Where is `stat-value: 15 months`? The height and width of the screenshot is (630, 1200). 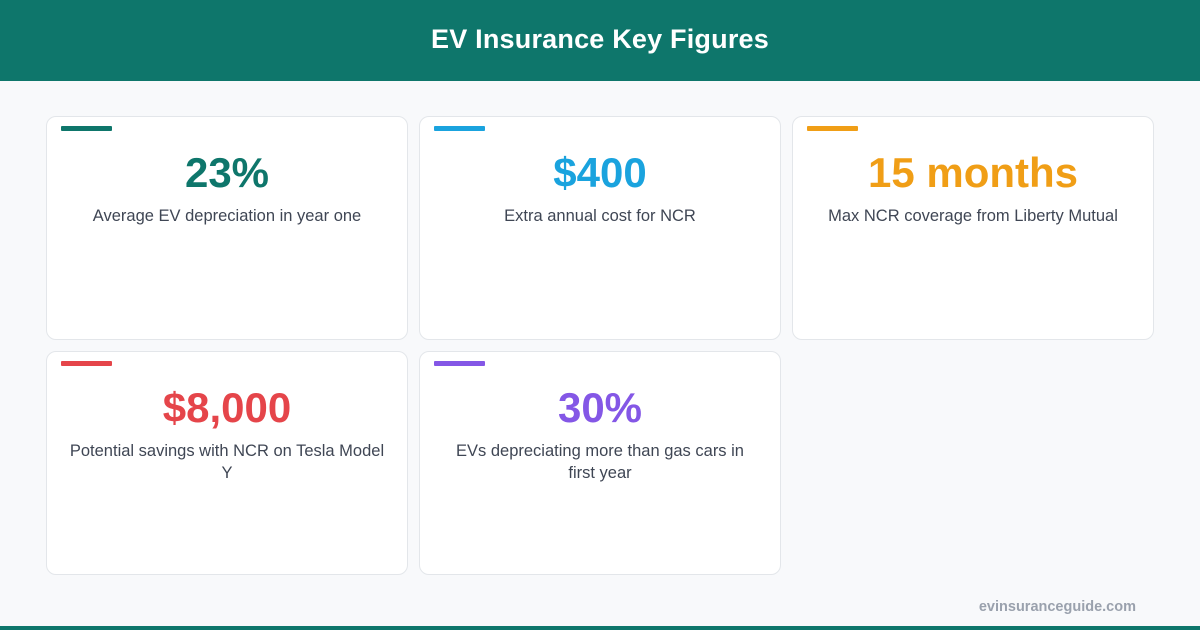
stat-value: 15 months is located at coordinates (973, 172).